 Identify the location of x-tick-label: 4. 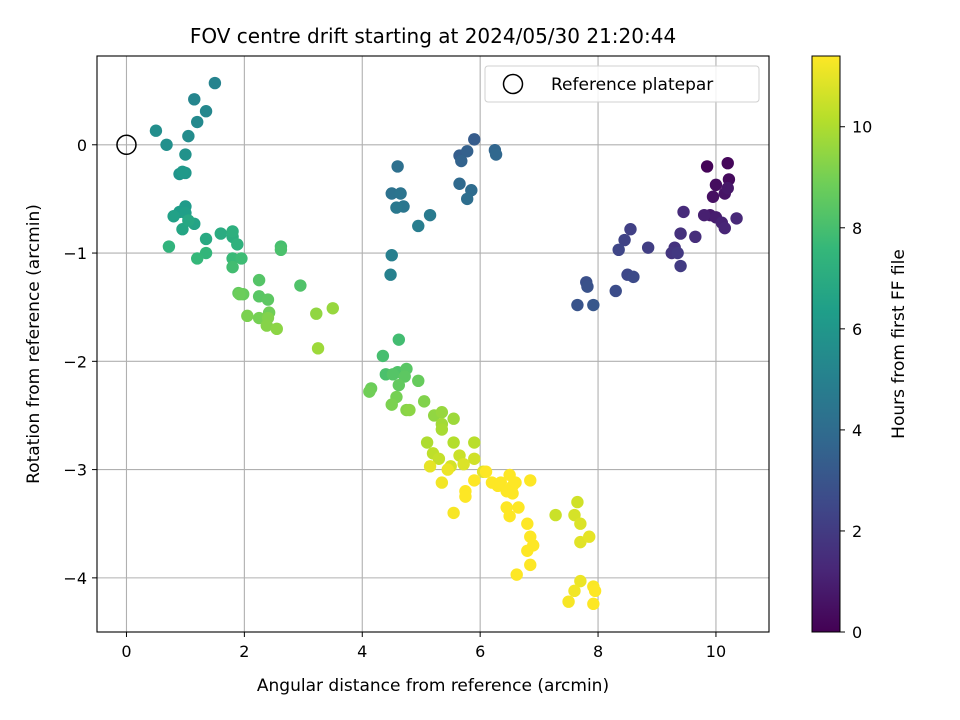
(362, 651).